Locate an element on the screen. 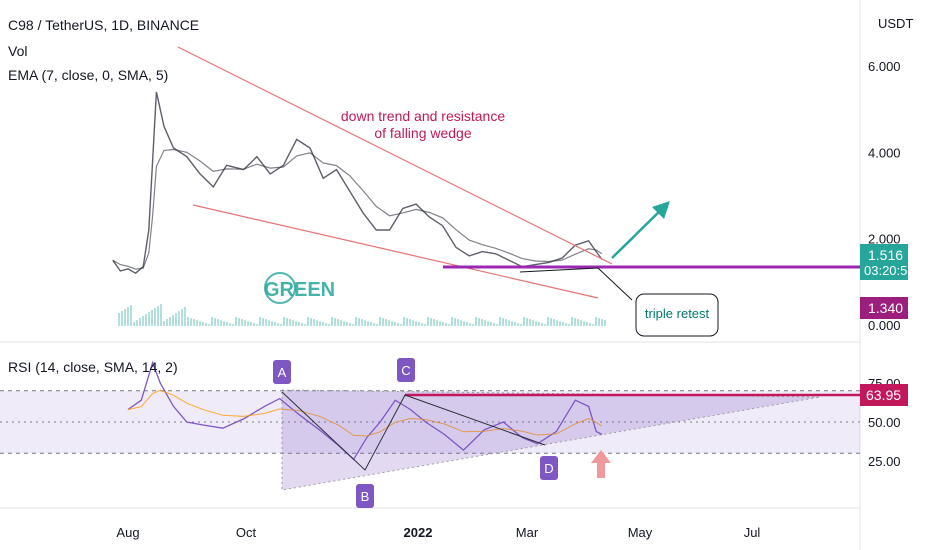 The height and width of the screenshot is (550, 932). rsi-band is located at coordinates (430, 422).